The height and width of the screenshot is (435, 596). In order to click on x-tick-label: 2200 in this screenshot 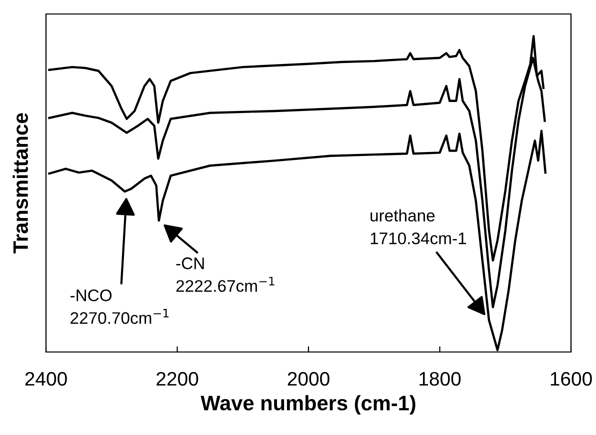, I will do `click(177, 379)`.